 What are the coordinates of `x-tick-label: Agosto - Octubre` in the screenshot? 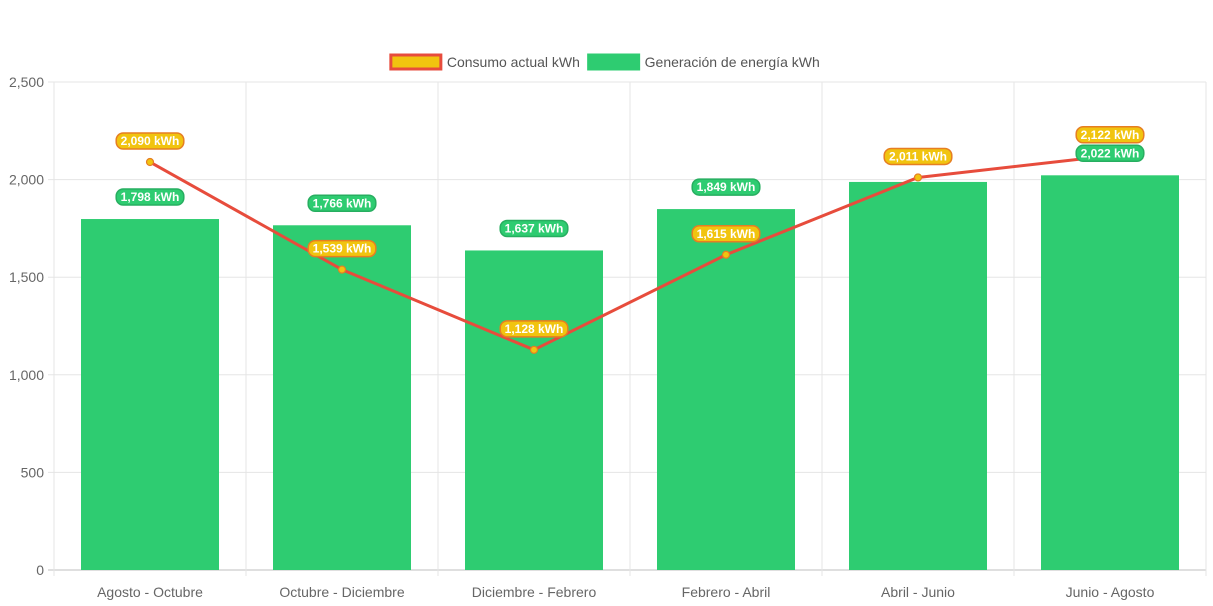 It's located at (150, 592).